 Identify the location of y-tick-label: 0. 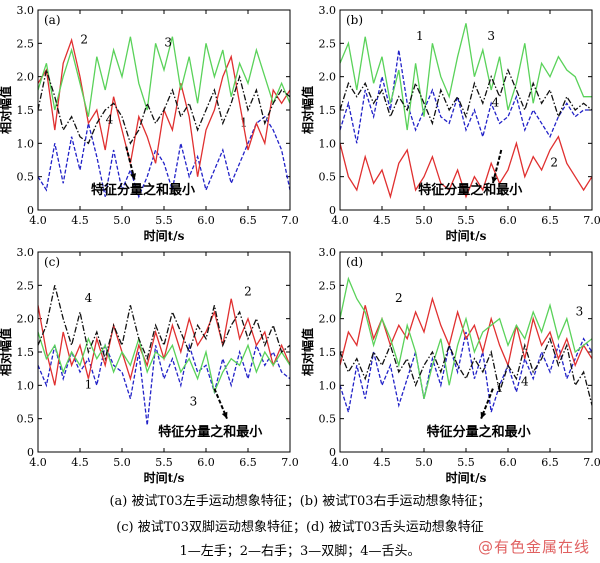
(30, 452).